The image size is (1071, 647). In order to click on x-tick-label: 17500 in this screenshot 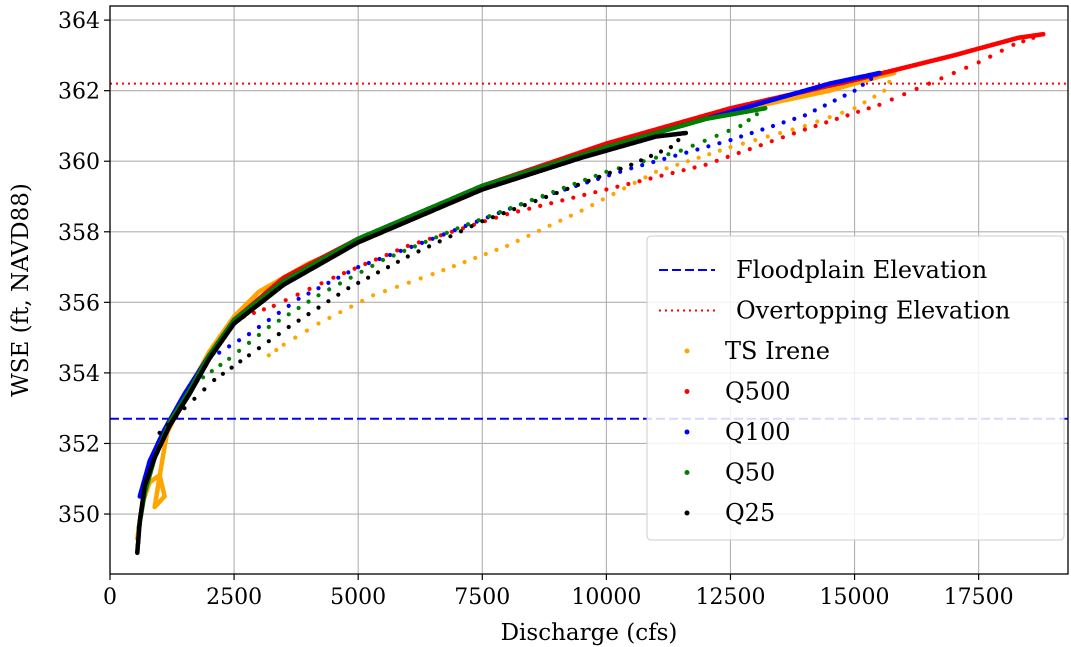, I will do `click(979, 597)`.